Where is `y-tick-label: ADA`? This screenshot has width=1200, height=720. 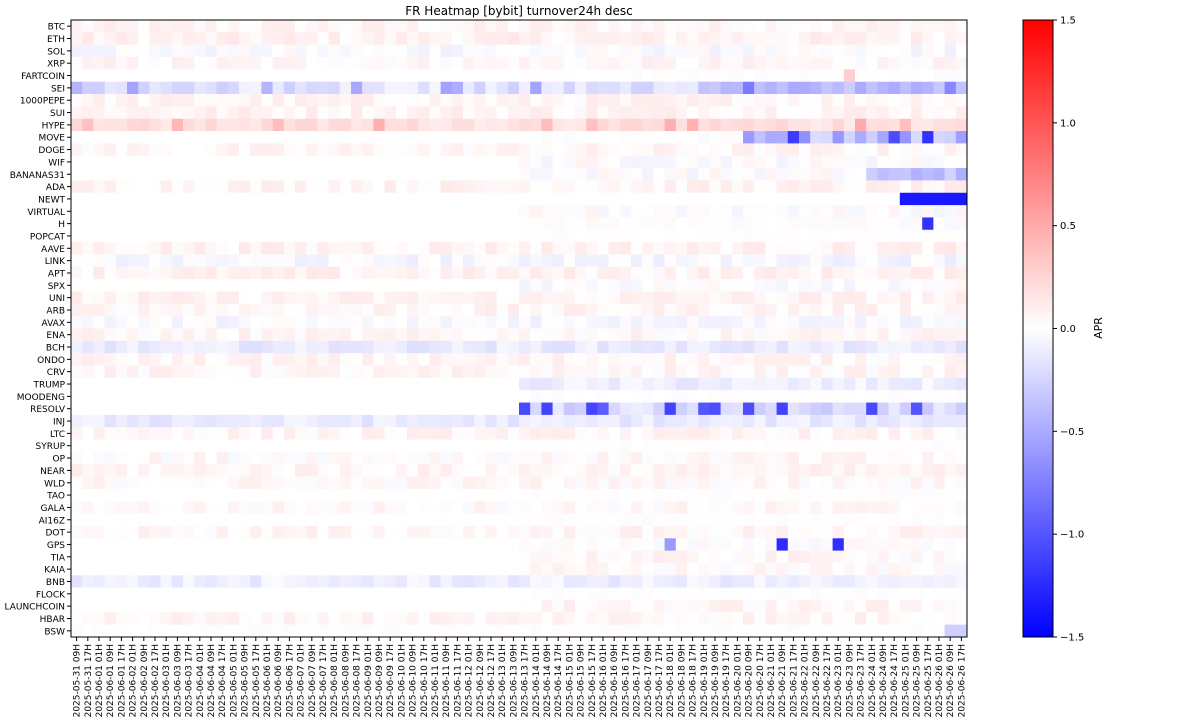 y-tick-label: ADA is located at coordinates (56, 188).